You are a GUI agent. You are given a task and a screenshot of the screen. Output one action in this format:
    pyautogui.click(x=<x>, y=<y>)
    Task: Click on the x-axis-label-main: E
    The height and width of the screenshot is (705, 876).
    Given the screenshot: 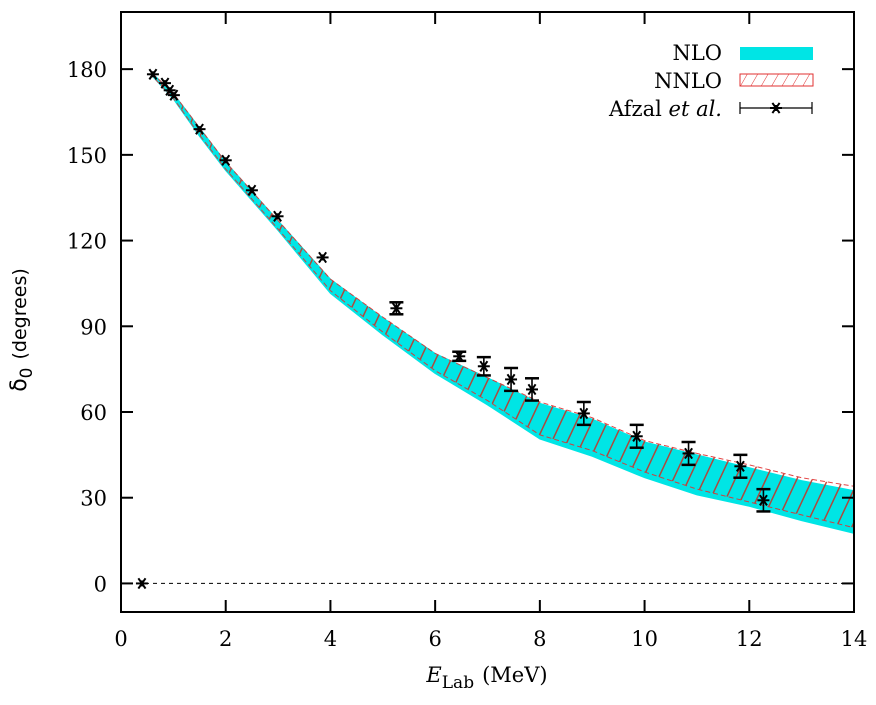 What is the action you would take?
    pyautogui.click(x=433, y=675)
    